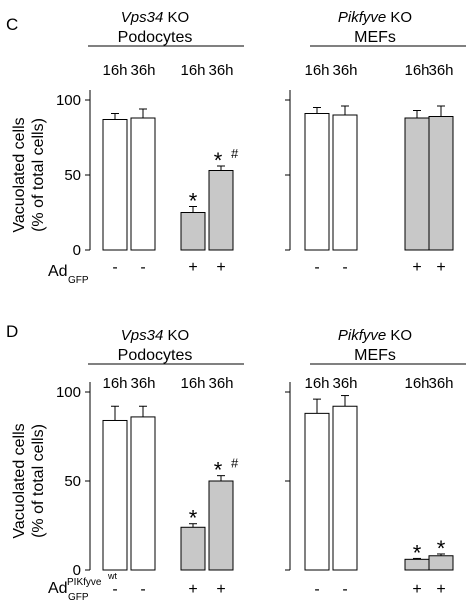 This screenshot has height=610, width=474. I want to click on panel-label: C, so click(12, 24).